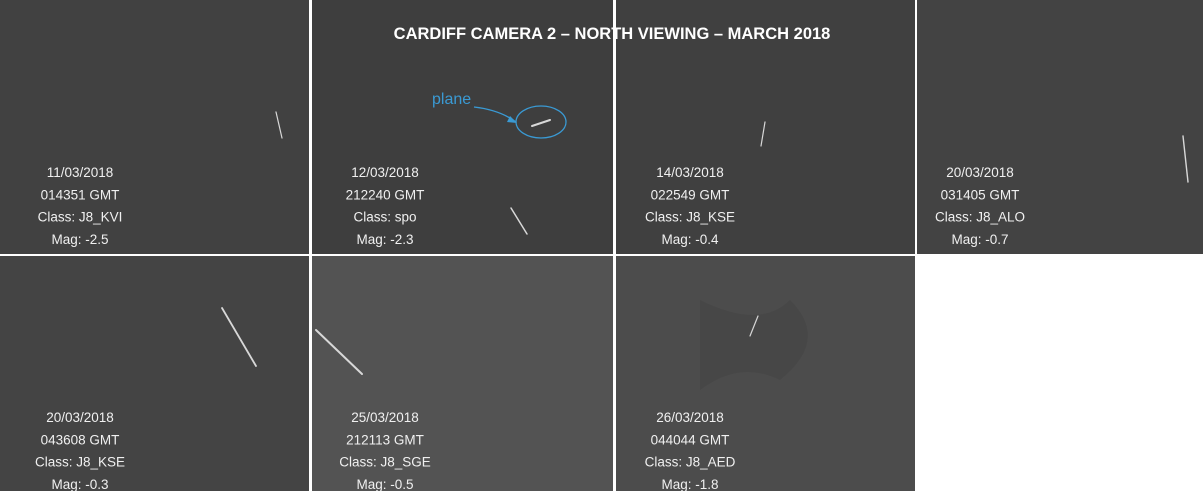 Image resolution: width=1203 pixels, height=491 pixels. Describe the element at coordinates (80, 217) in the screenshot. I see `panel-class: Class: J8_KVI` at that location.